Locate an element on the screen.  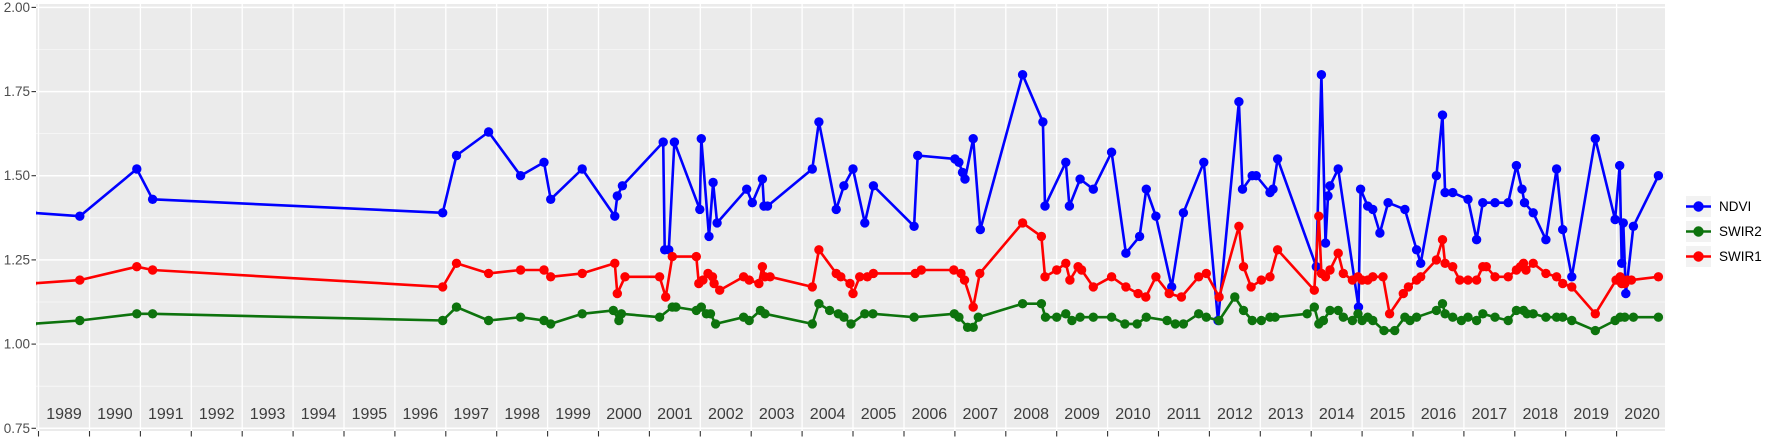
x-axis-year-label: 2019 is located at coordinates (1591, 414).